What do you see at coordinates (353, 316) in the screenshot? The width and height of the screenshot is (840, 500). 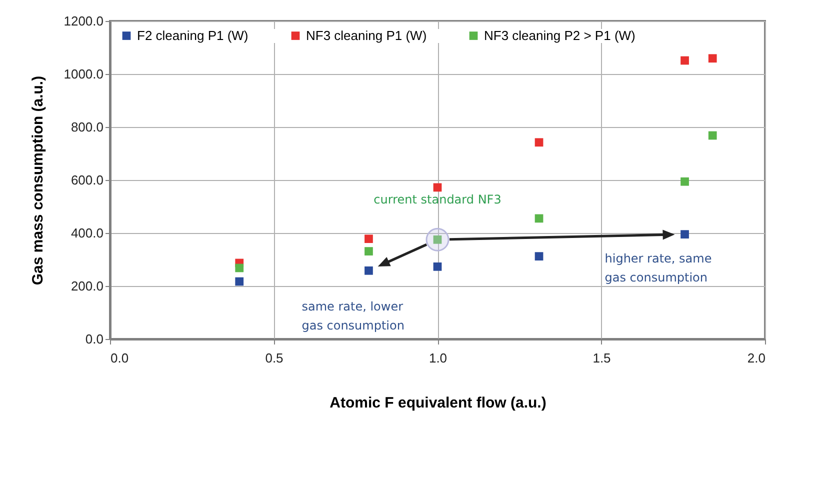 I see `annotation: same rate, lower gas consumption` at bounding box center [353, 316].